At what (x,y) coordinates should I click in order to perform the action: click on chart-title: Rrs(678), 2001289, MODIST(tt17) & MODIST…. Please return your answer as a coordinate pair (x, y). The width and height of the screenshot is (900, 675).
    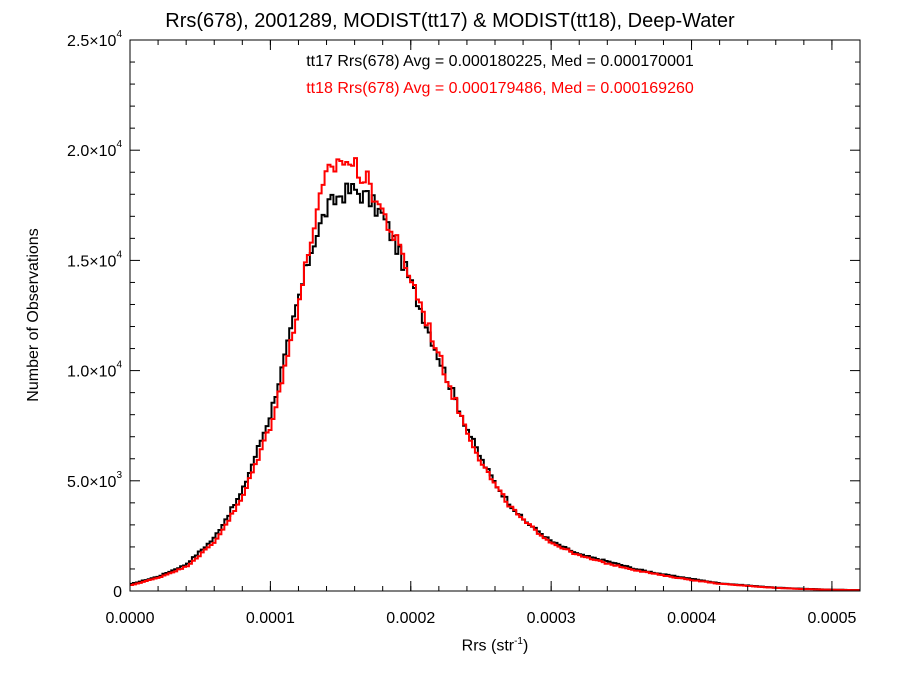
    Looking at the image, I should click on (450, 21).